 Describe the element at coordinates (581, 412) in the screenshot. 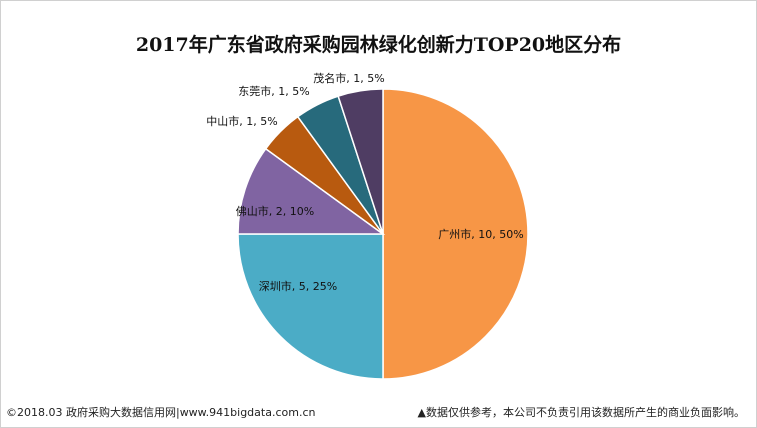

I see `footer-disclaimer: ▲数据仅供参考，本公司不负责引用该数据所产生的商业负面影响。` at that location.